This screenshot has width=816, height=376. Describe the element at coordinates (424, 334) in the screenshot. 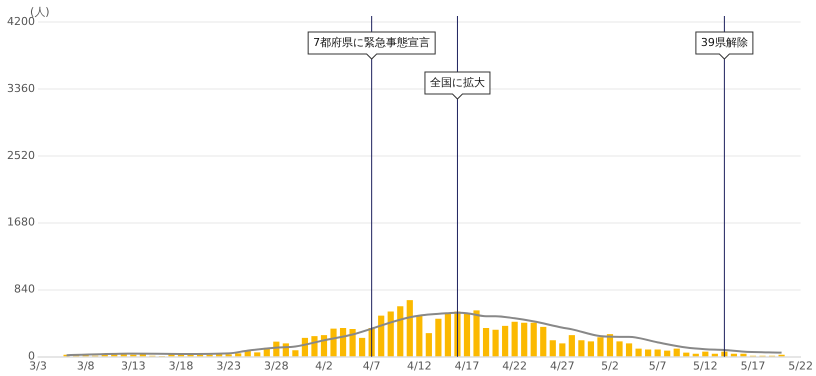

I see `line-series` at that location.